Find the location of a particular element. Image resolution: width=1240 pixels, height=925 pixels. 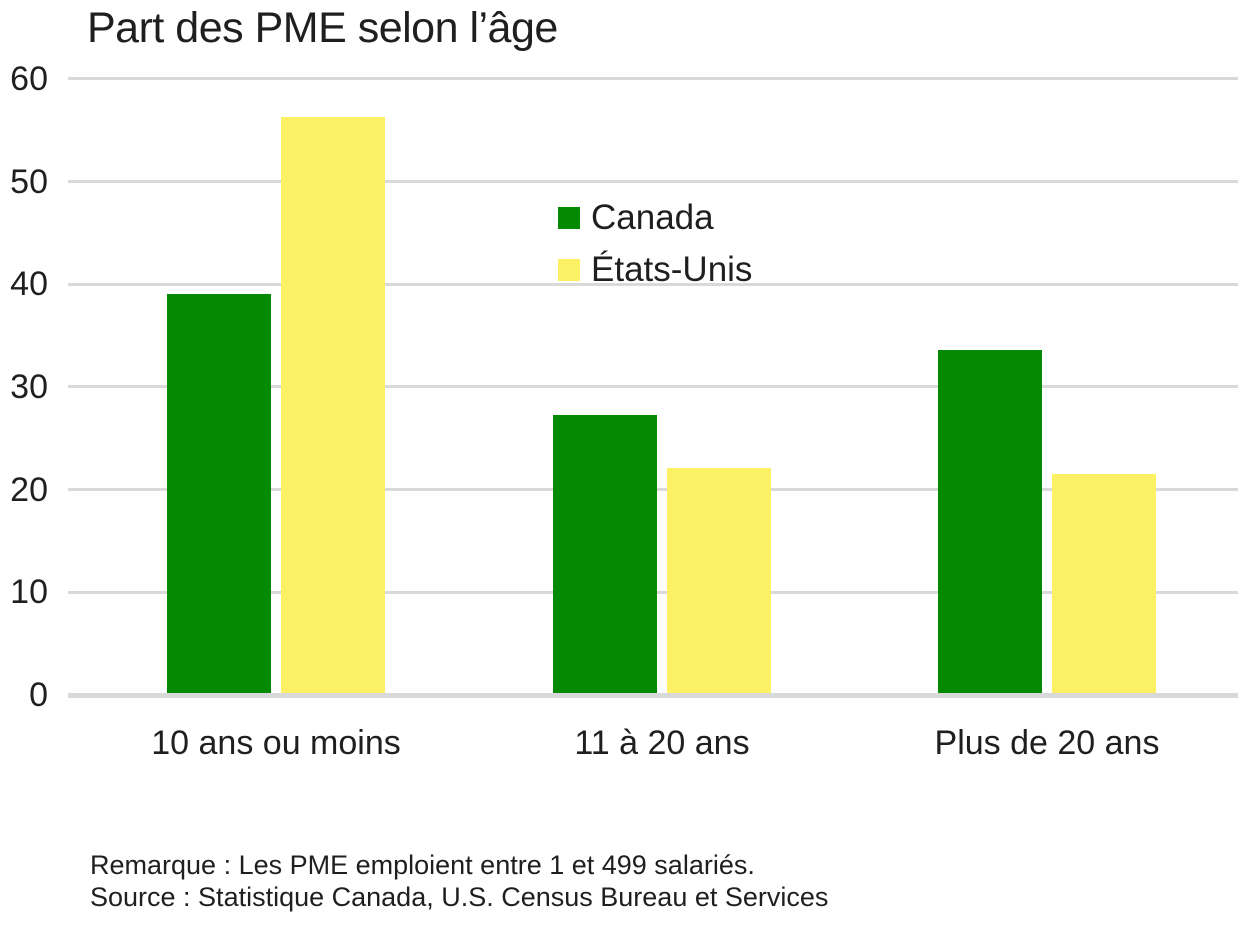

y-tick-label: 0 is located at coordinates (38, 695).